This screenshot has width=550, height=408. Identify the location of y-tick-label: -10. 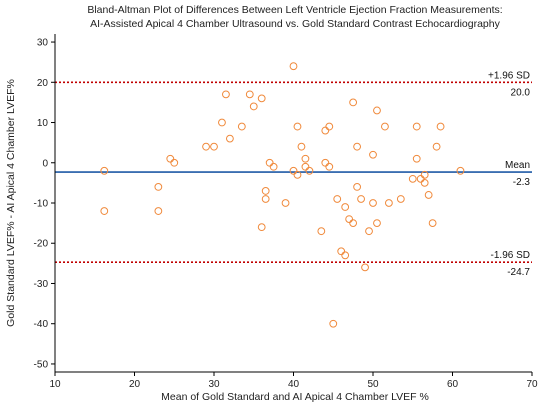
(41, 204).